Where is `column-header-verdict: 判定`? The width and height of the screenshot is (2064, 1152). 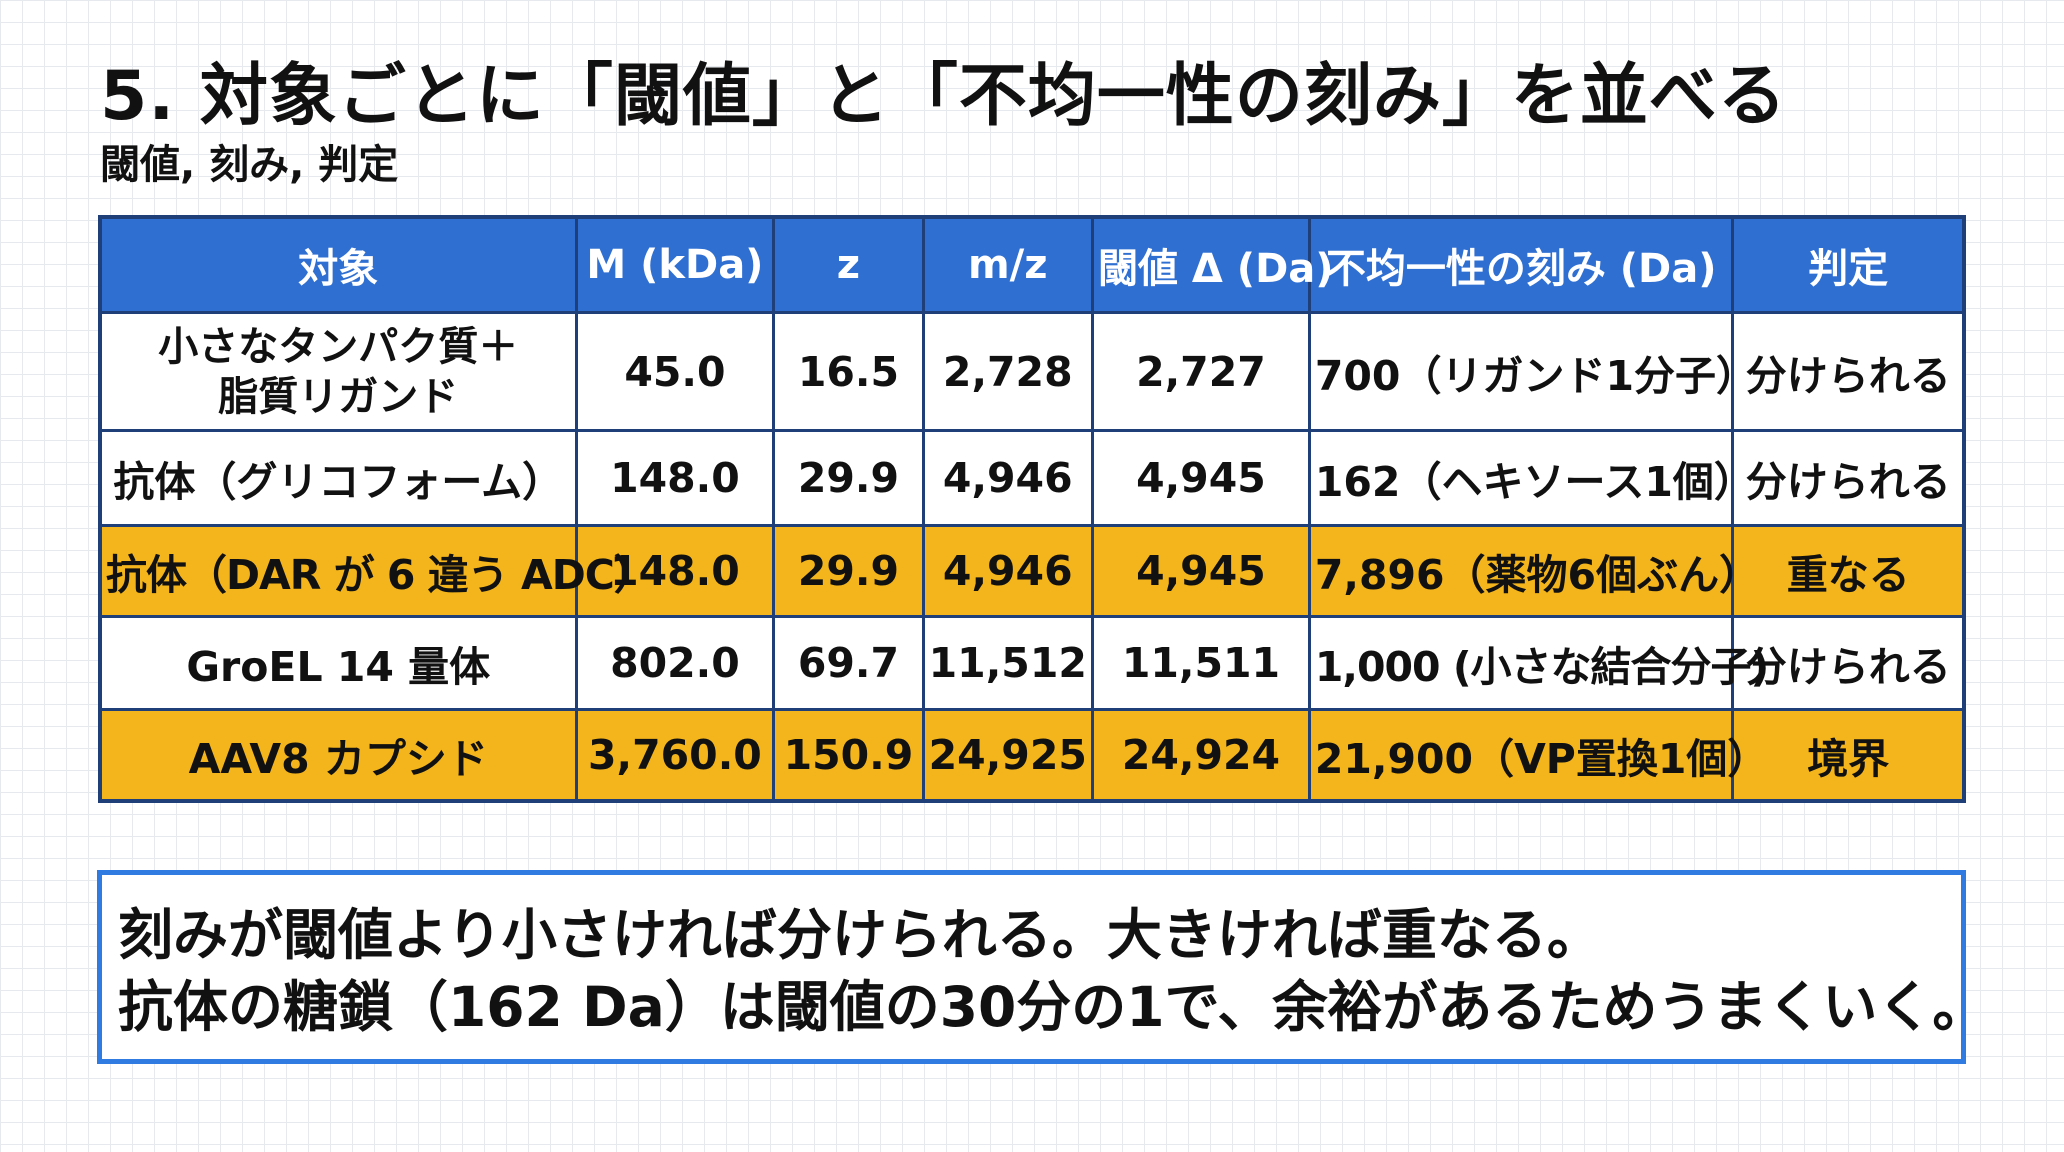 column-header-verdict: 判定 is located at coordinates (1848, 264).